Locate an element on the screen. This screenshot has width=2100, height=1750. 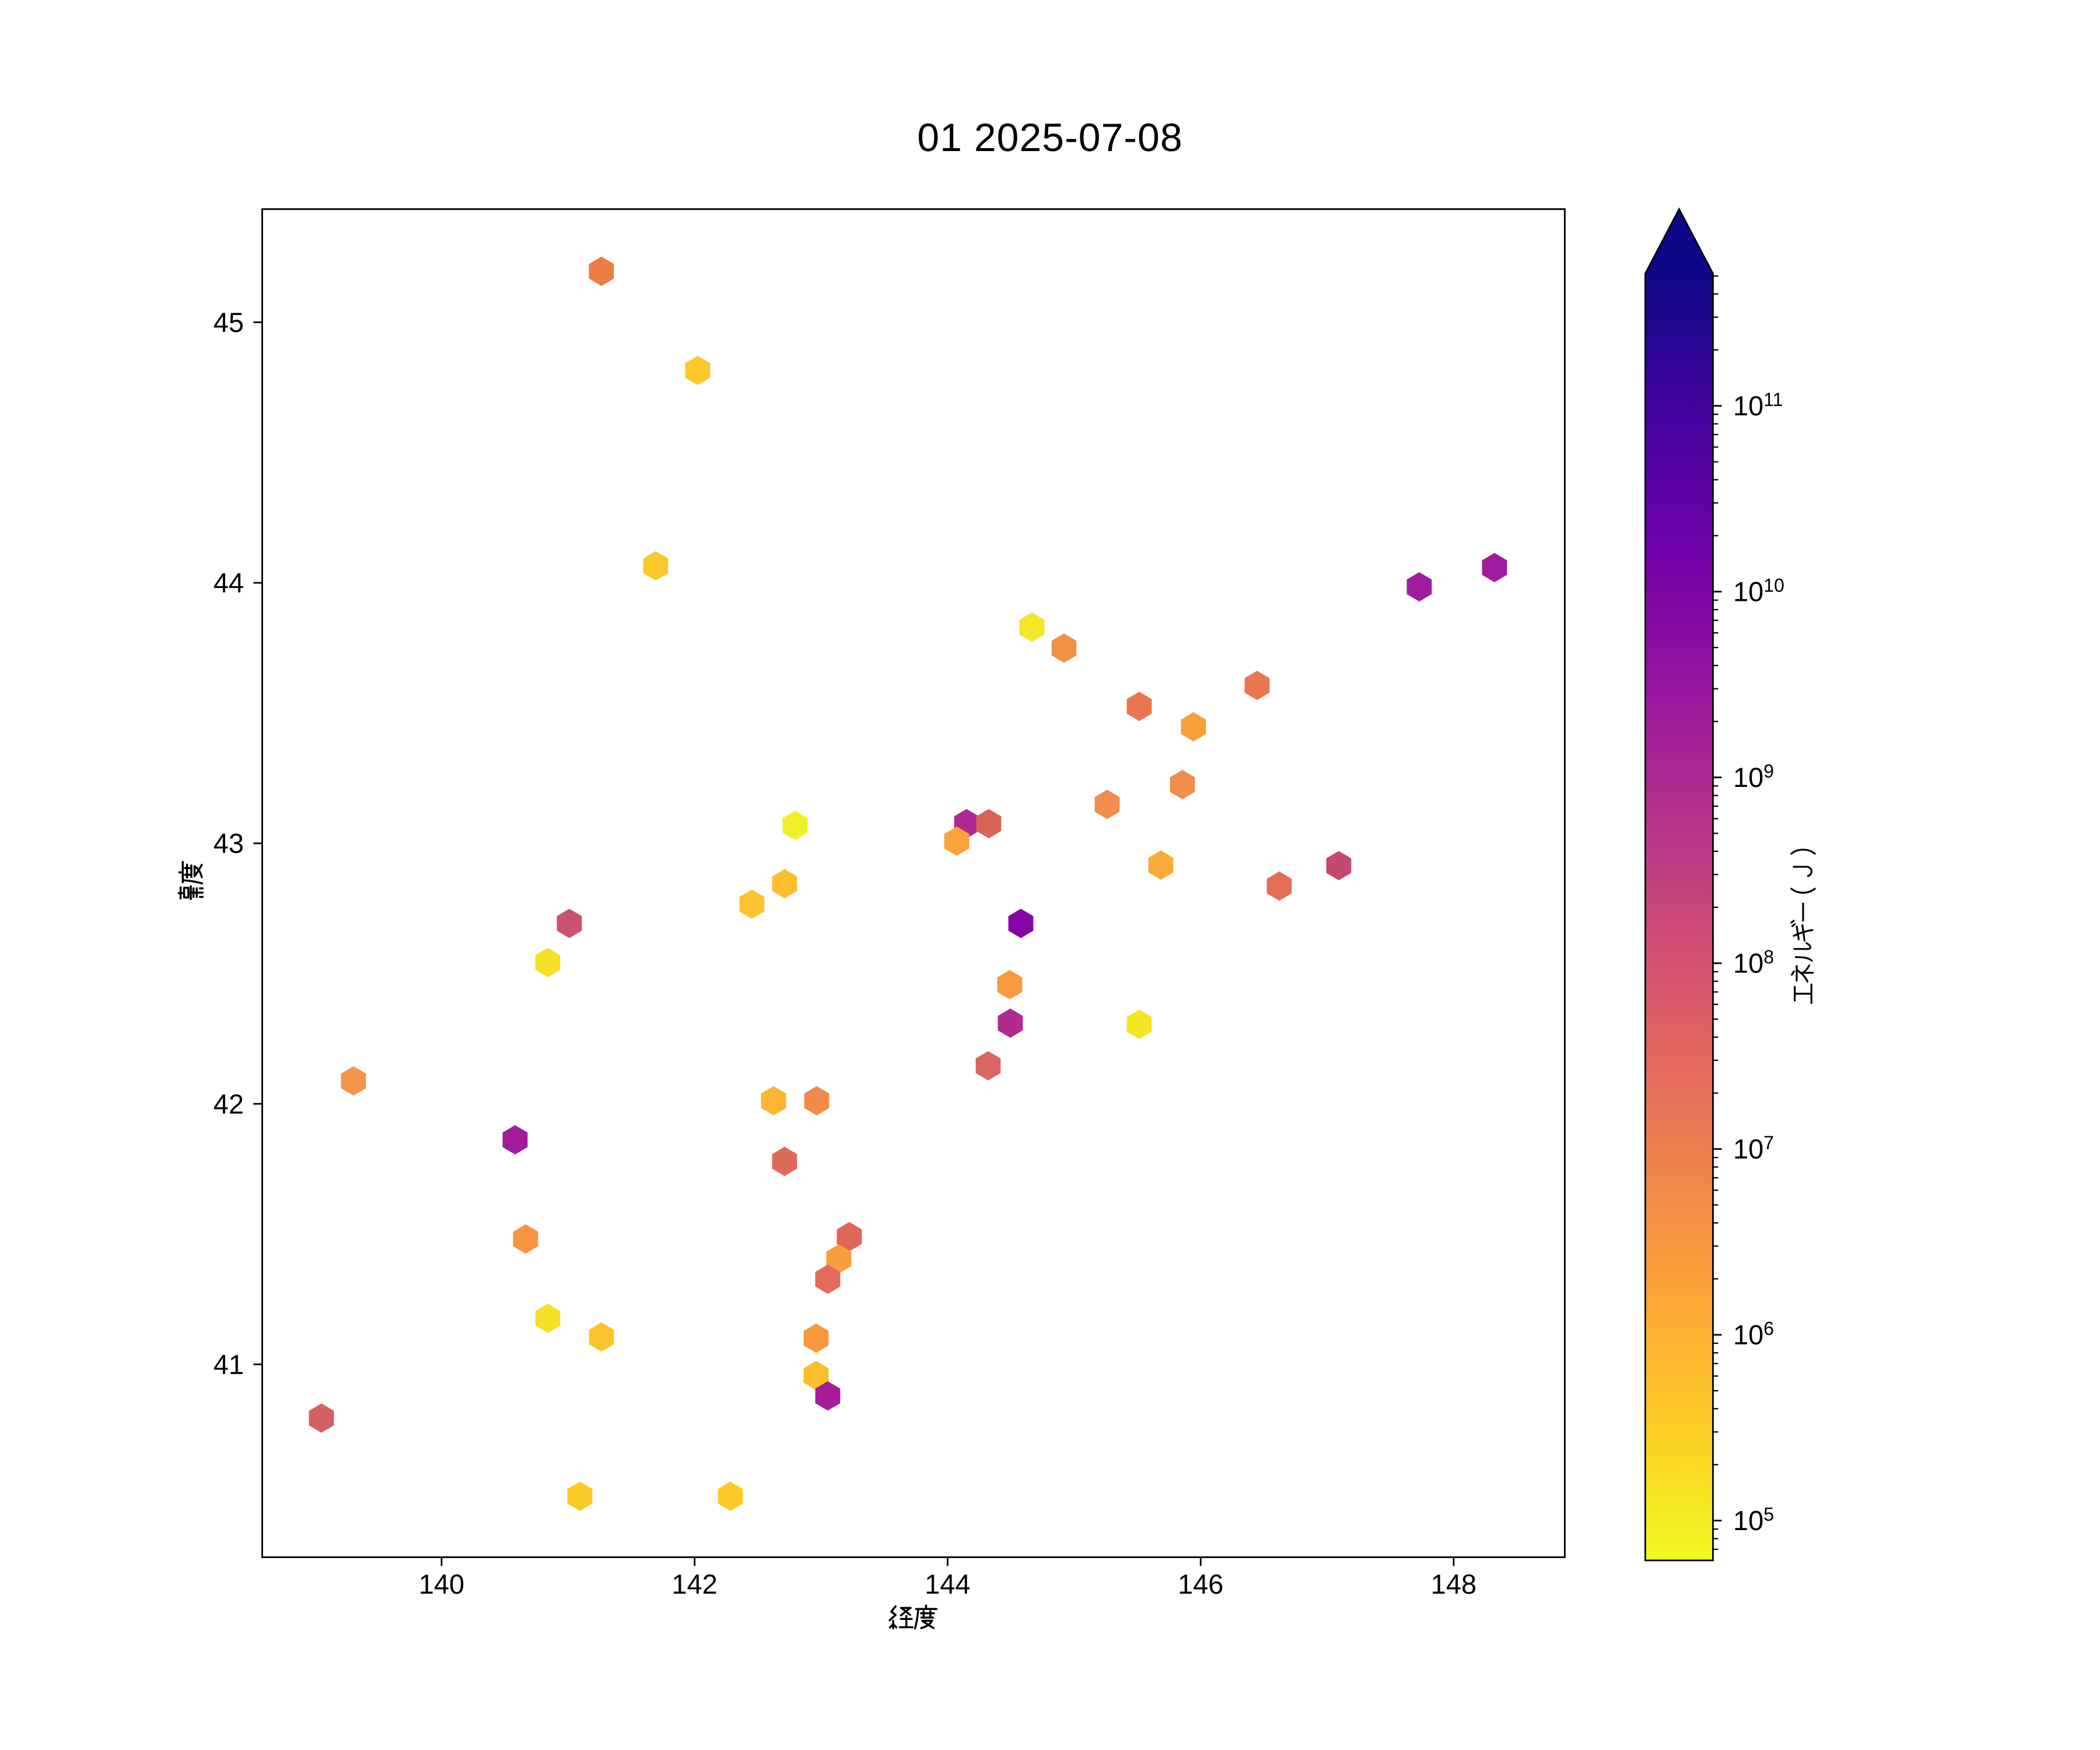
svg-text: 45 is located at coordinates (229, 322).